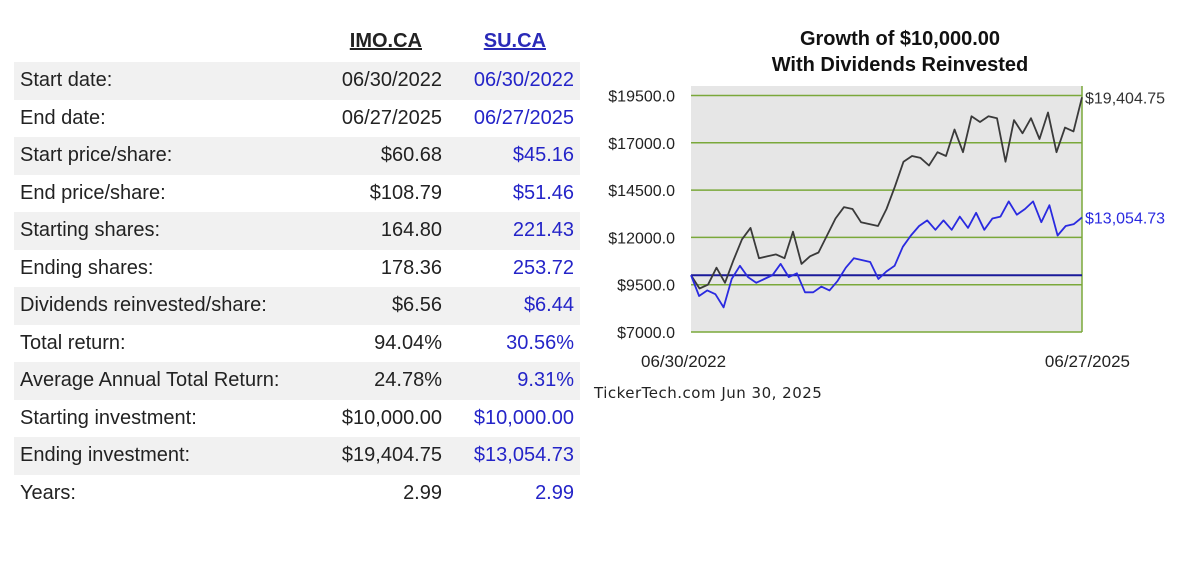  What do you see at coordinates (543, 230) in the screenshot?
I see `su-value: 221.43` at bounding box center [543, 230].